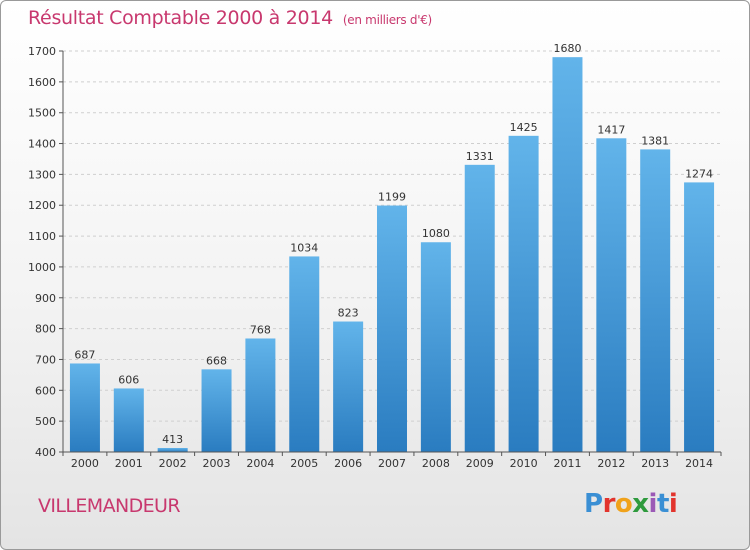 This screenshot has width=750, height=550. What do you see at coordinates (348, 463) in the screenshot?
I see `x-tick-label: 2006` at bounding box center [348, 463].